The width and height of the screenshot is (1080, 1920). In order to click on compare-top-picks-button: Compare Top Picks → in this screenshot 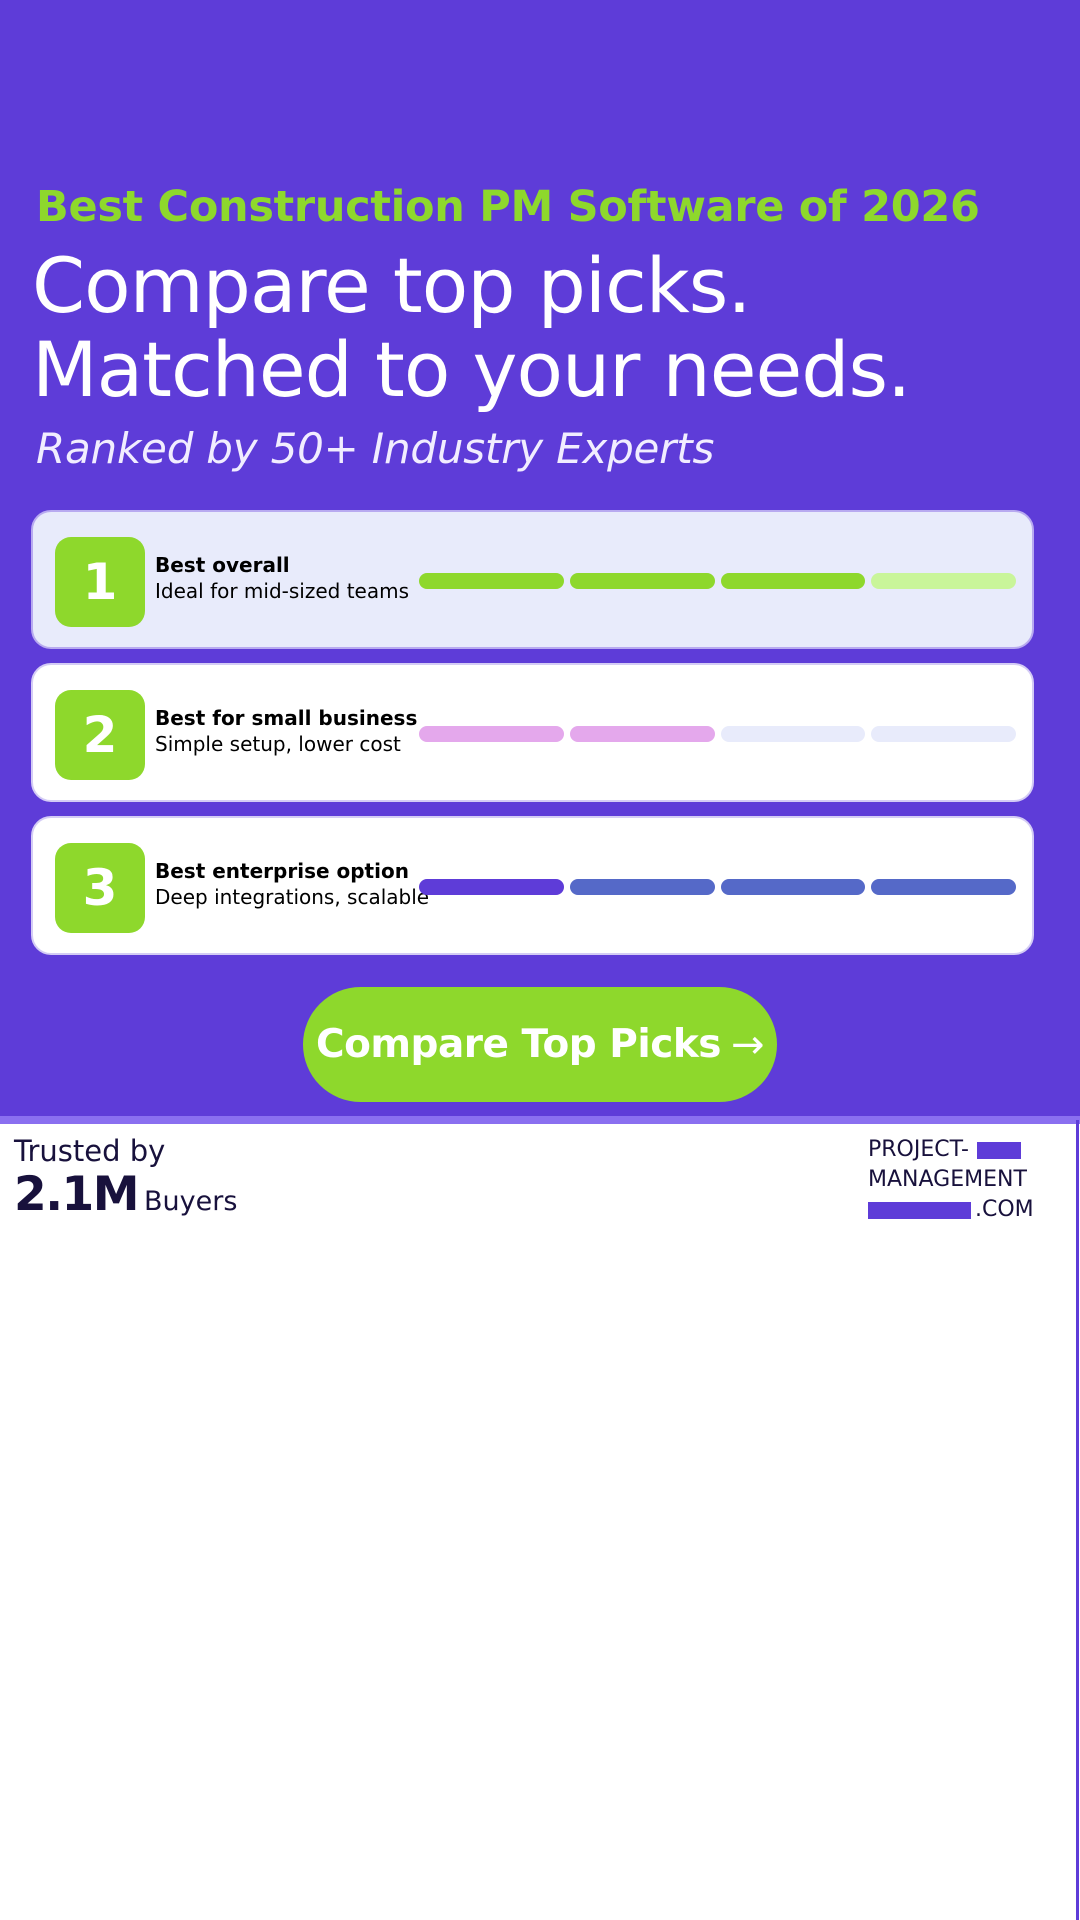, I will do `click(540, 1044)`.